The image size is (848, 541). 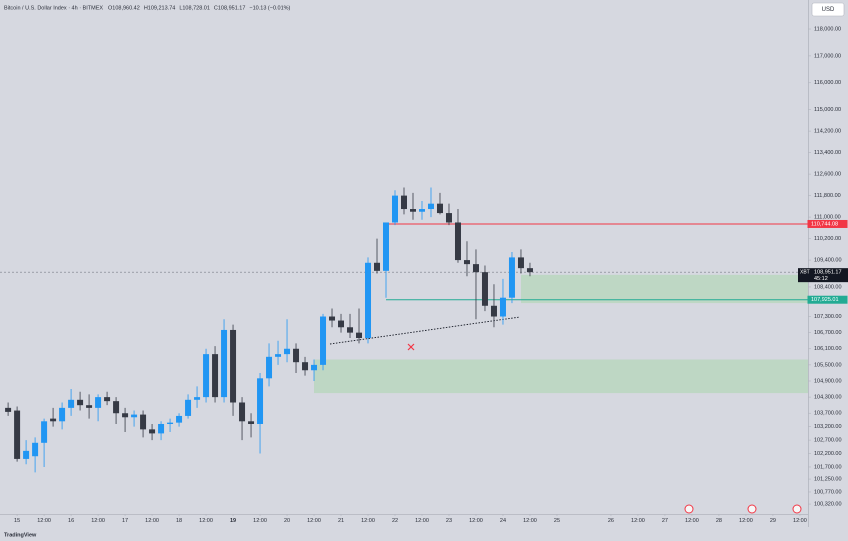 I want to click on last-price-box, so click(x=823, y=275).